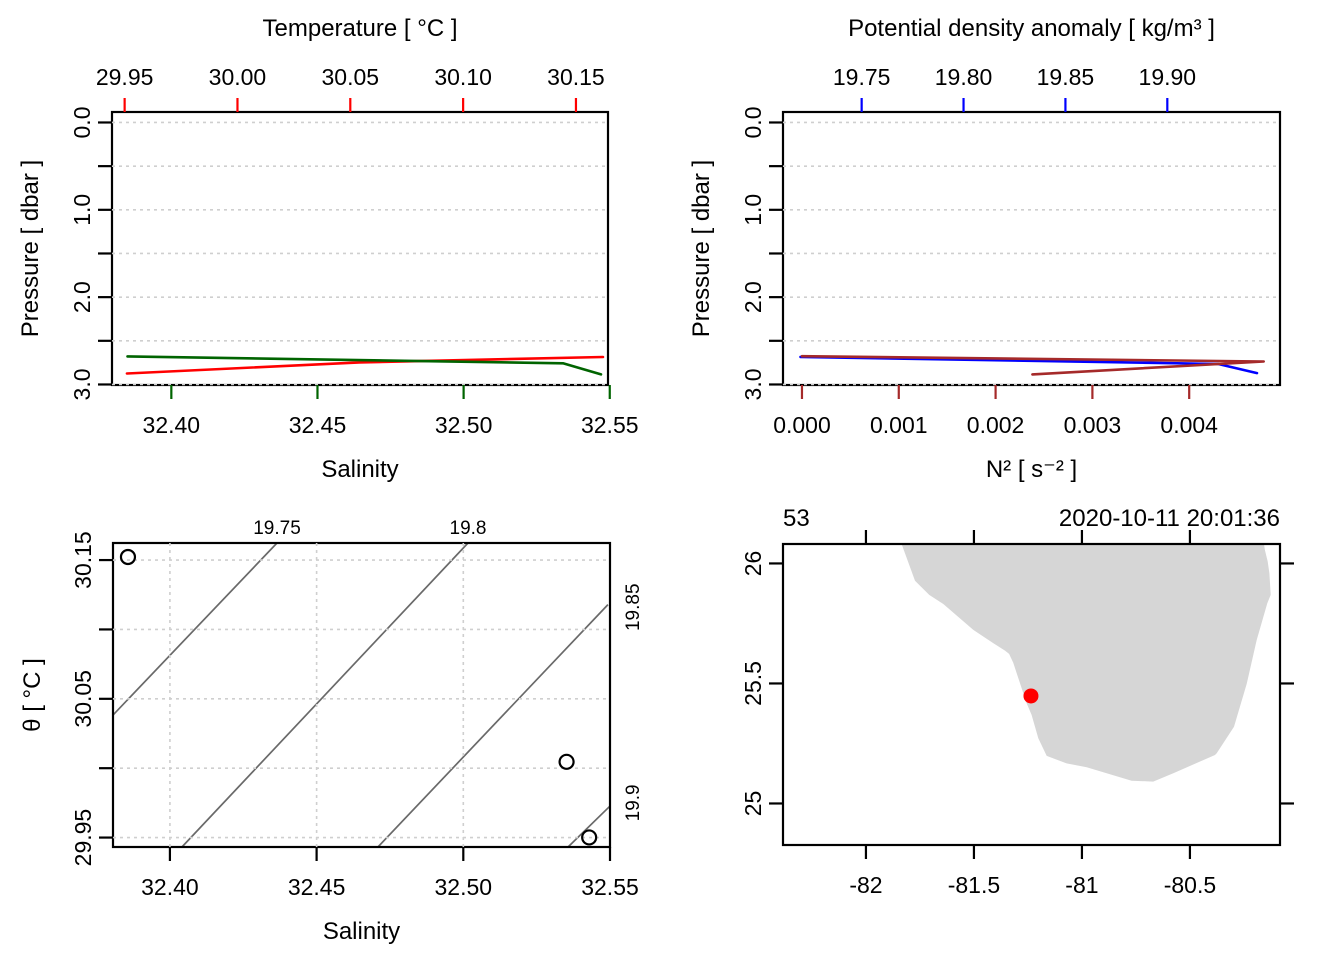 This screenshot has width=1344, height=960. What do you see at coordinates (468, 528) in the screenshot?
I see `isopycnal-label: 19.8` at bounding box center [468, 528].